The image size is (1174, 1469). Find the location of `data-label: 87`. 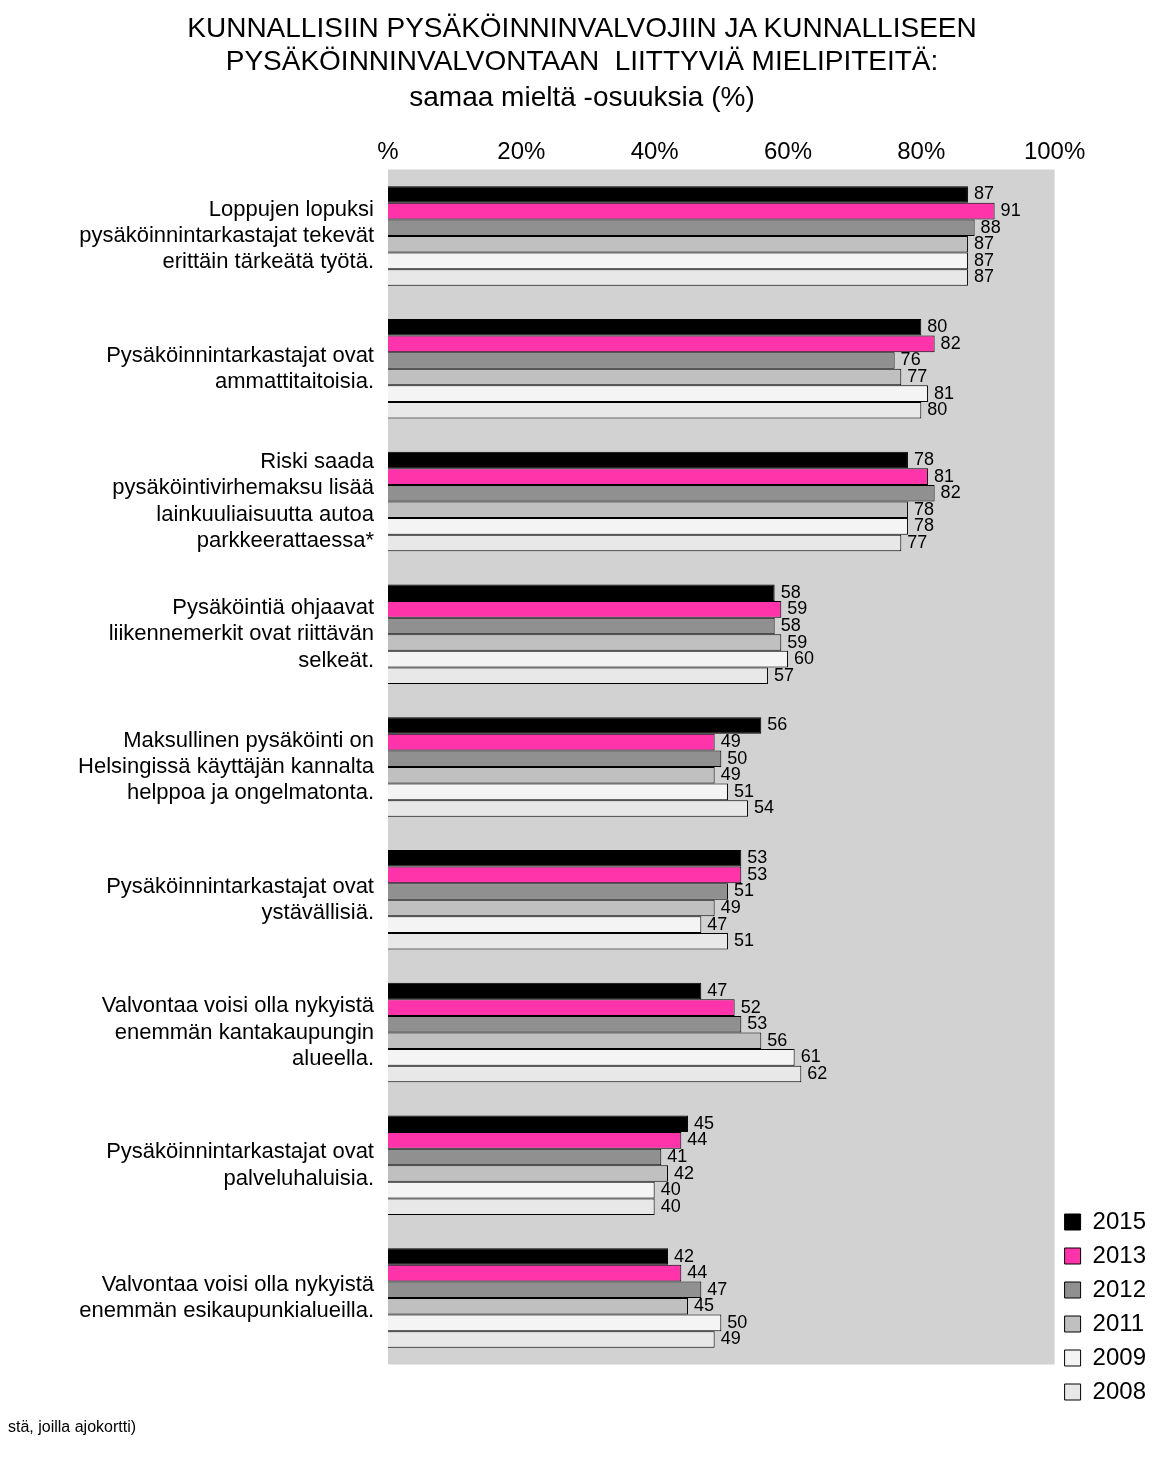

data-label: 87 is located at coordinates (983, 193).